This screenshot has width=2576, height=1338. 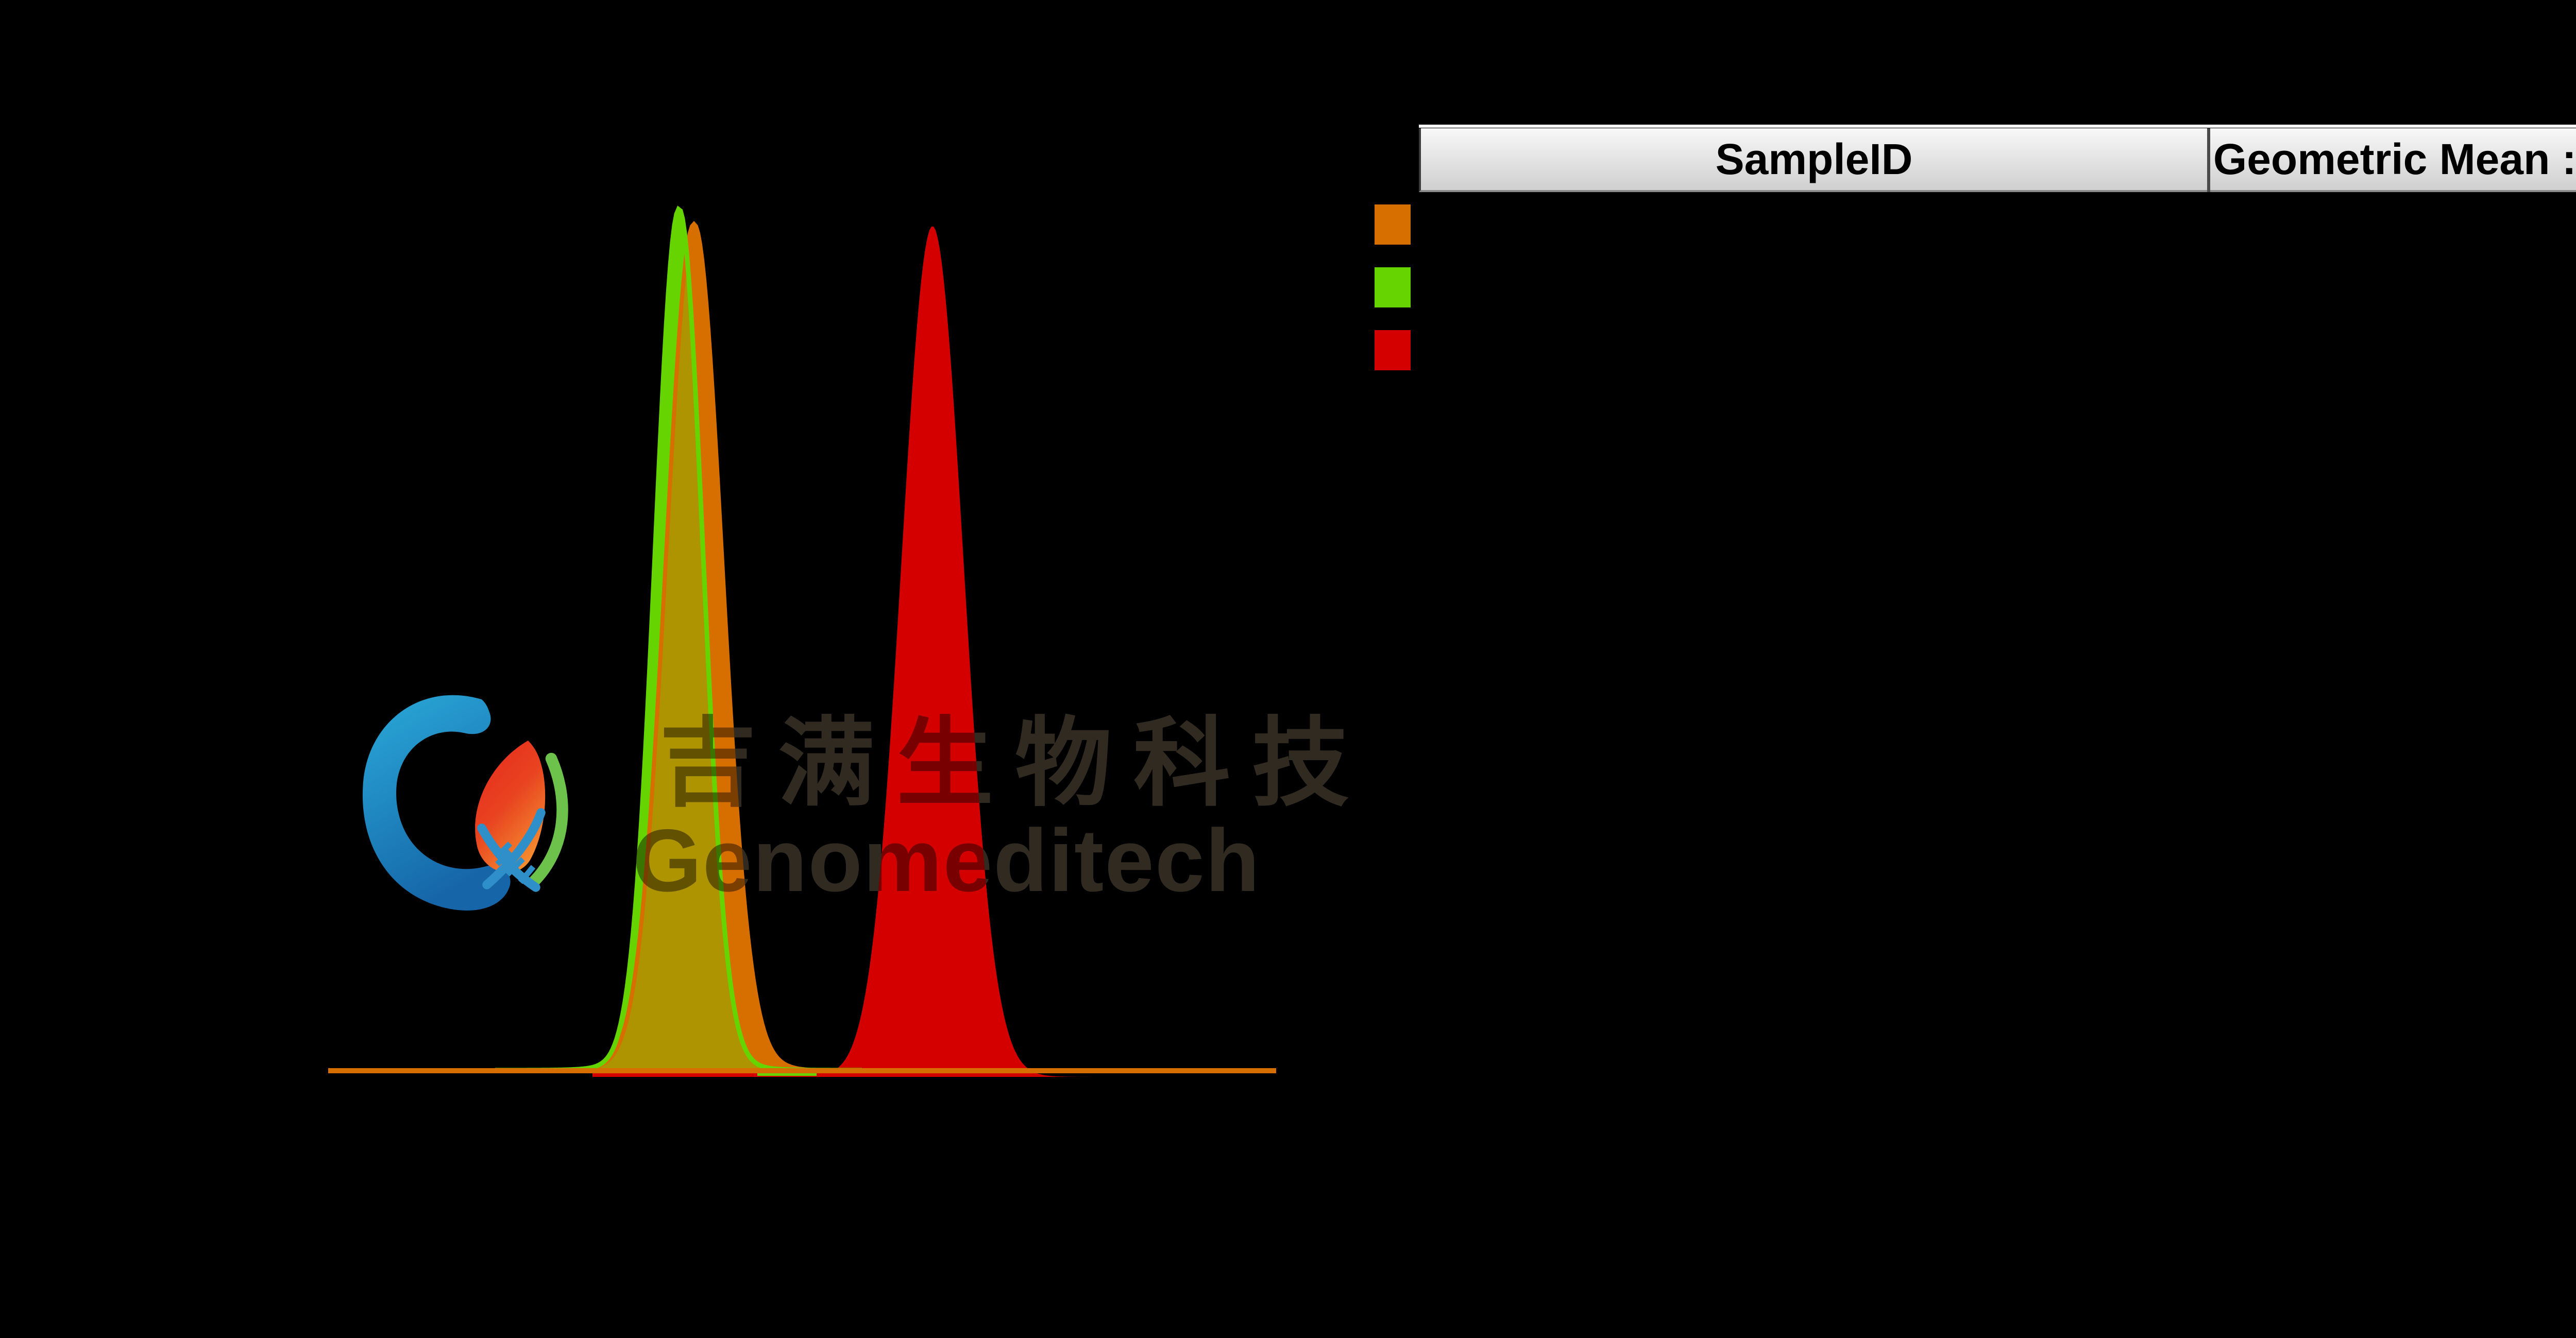 I want to click on legend-swatch-red, so click(x=1393, y=350).